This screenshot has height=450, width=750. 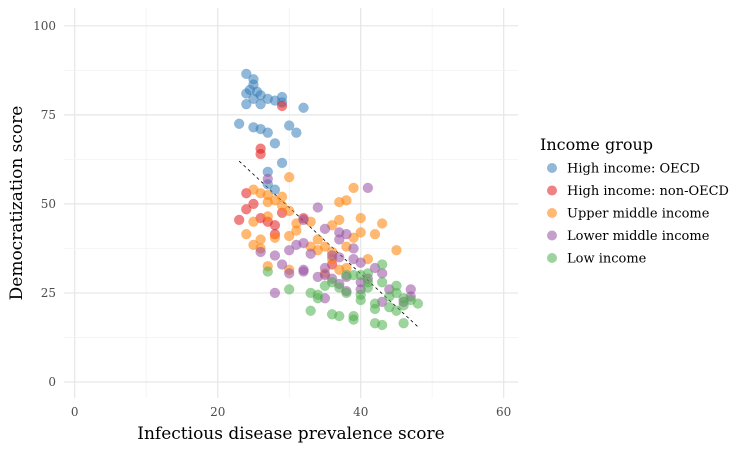 What do you see at coordinates (17, 203) in the screenshot?
I see `y-axis-title: Democratization score` at bounding box center [17, 203].